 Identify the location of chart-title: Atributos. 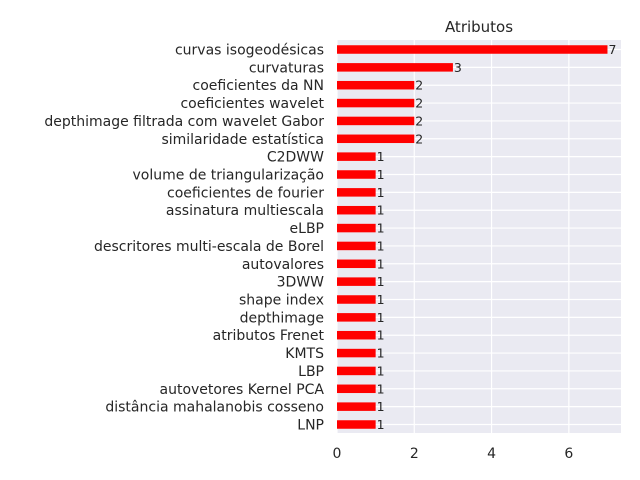
(479, 27).